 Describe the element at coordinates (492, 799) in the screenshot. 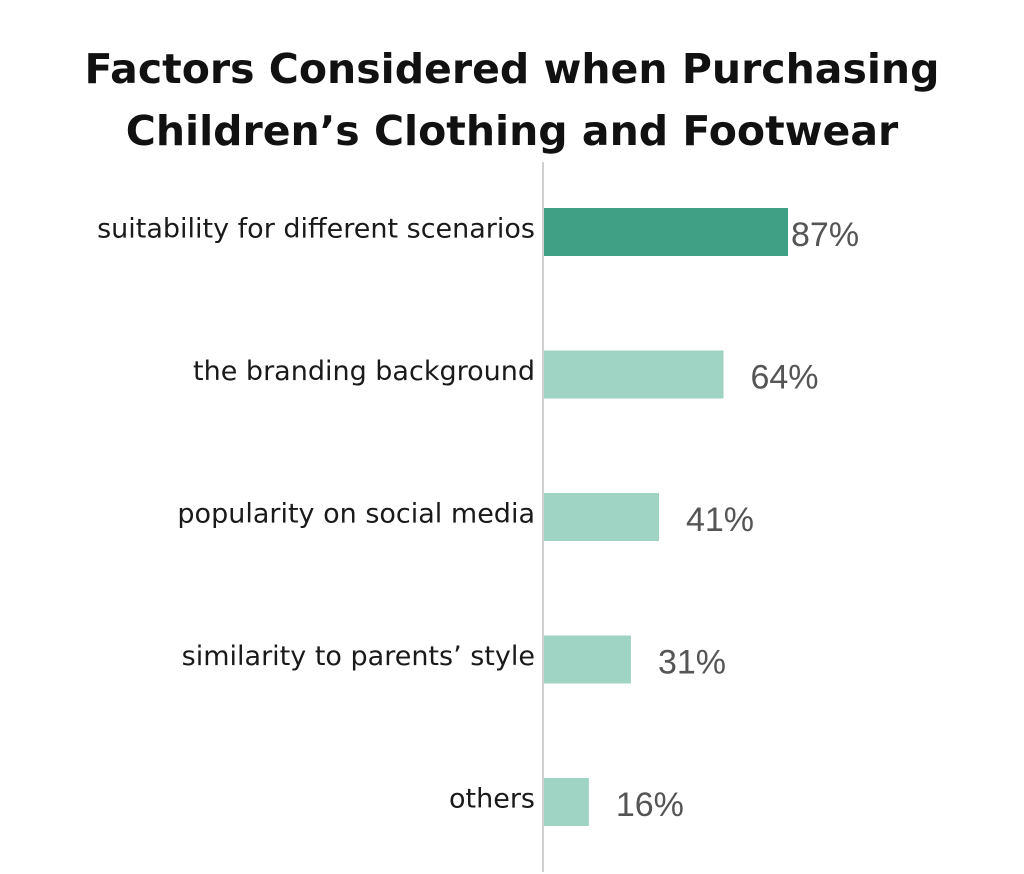

I see `category-label-4: others` at that location.